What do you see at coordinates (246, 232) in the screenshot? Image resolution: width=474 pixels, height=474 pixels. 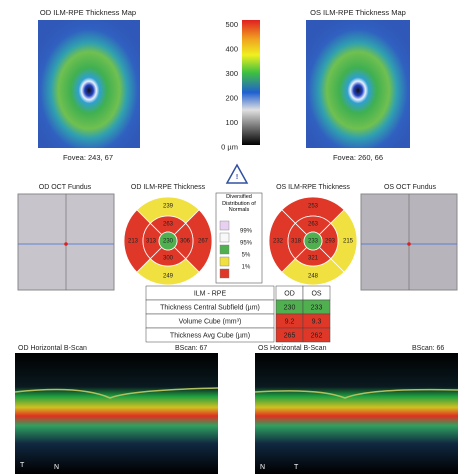 I see `legend-label: 99%` at bounding box center [246, 232].